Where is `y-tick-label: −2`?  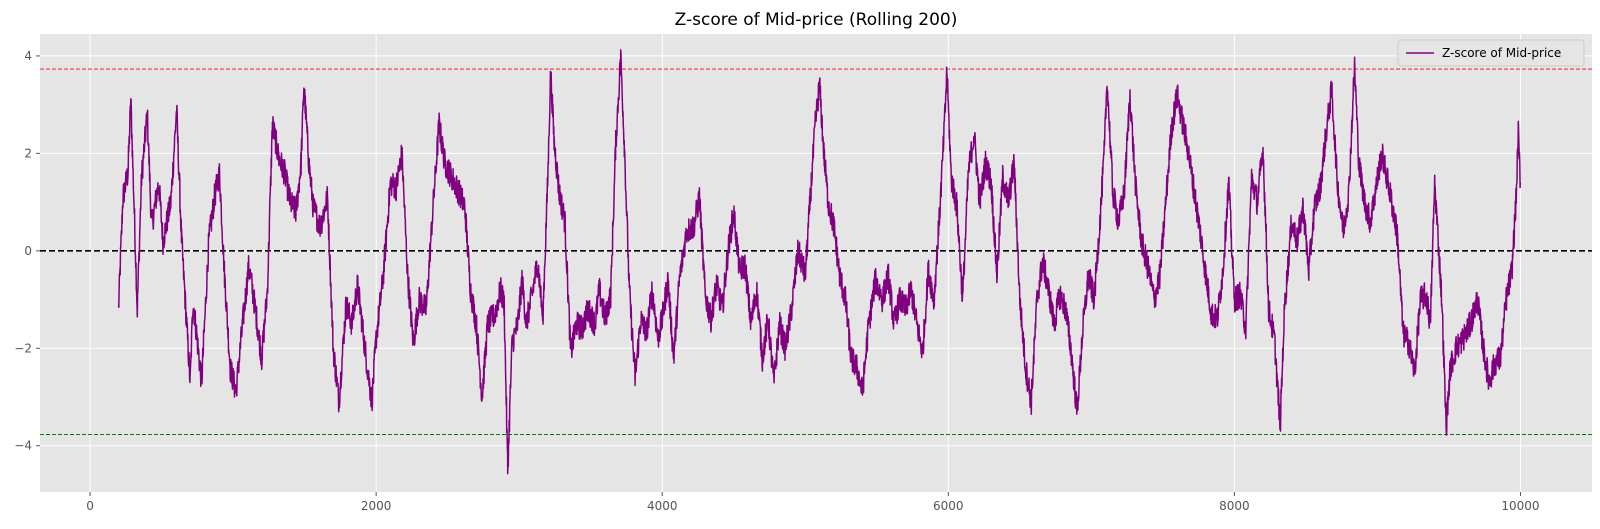
y-tick-label: −2 is located at coordinates (23, 348).